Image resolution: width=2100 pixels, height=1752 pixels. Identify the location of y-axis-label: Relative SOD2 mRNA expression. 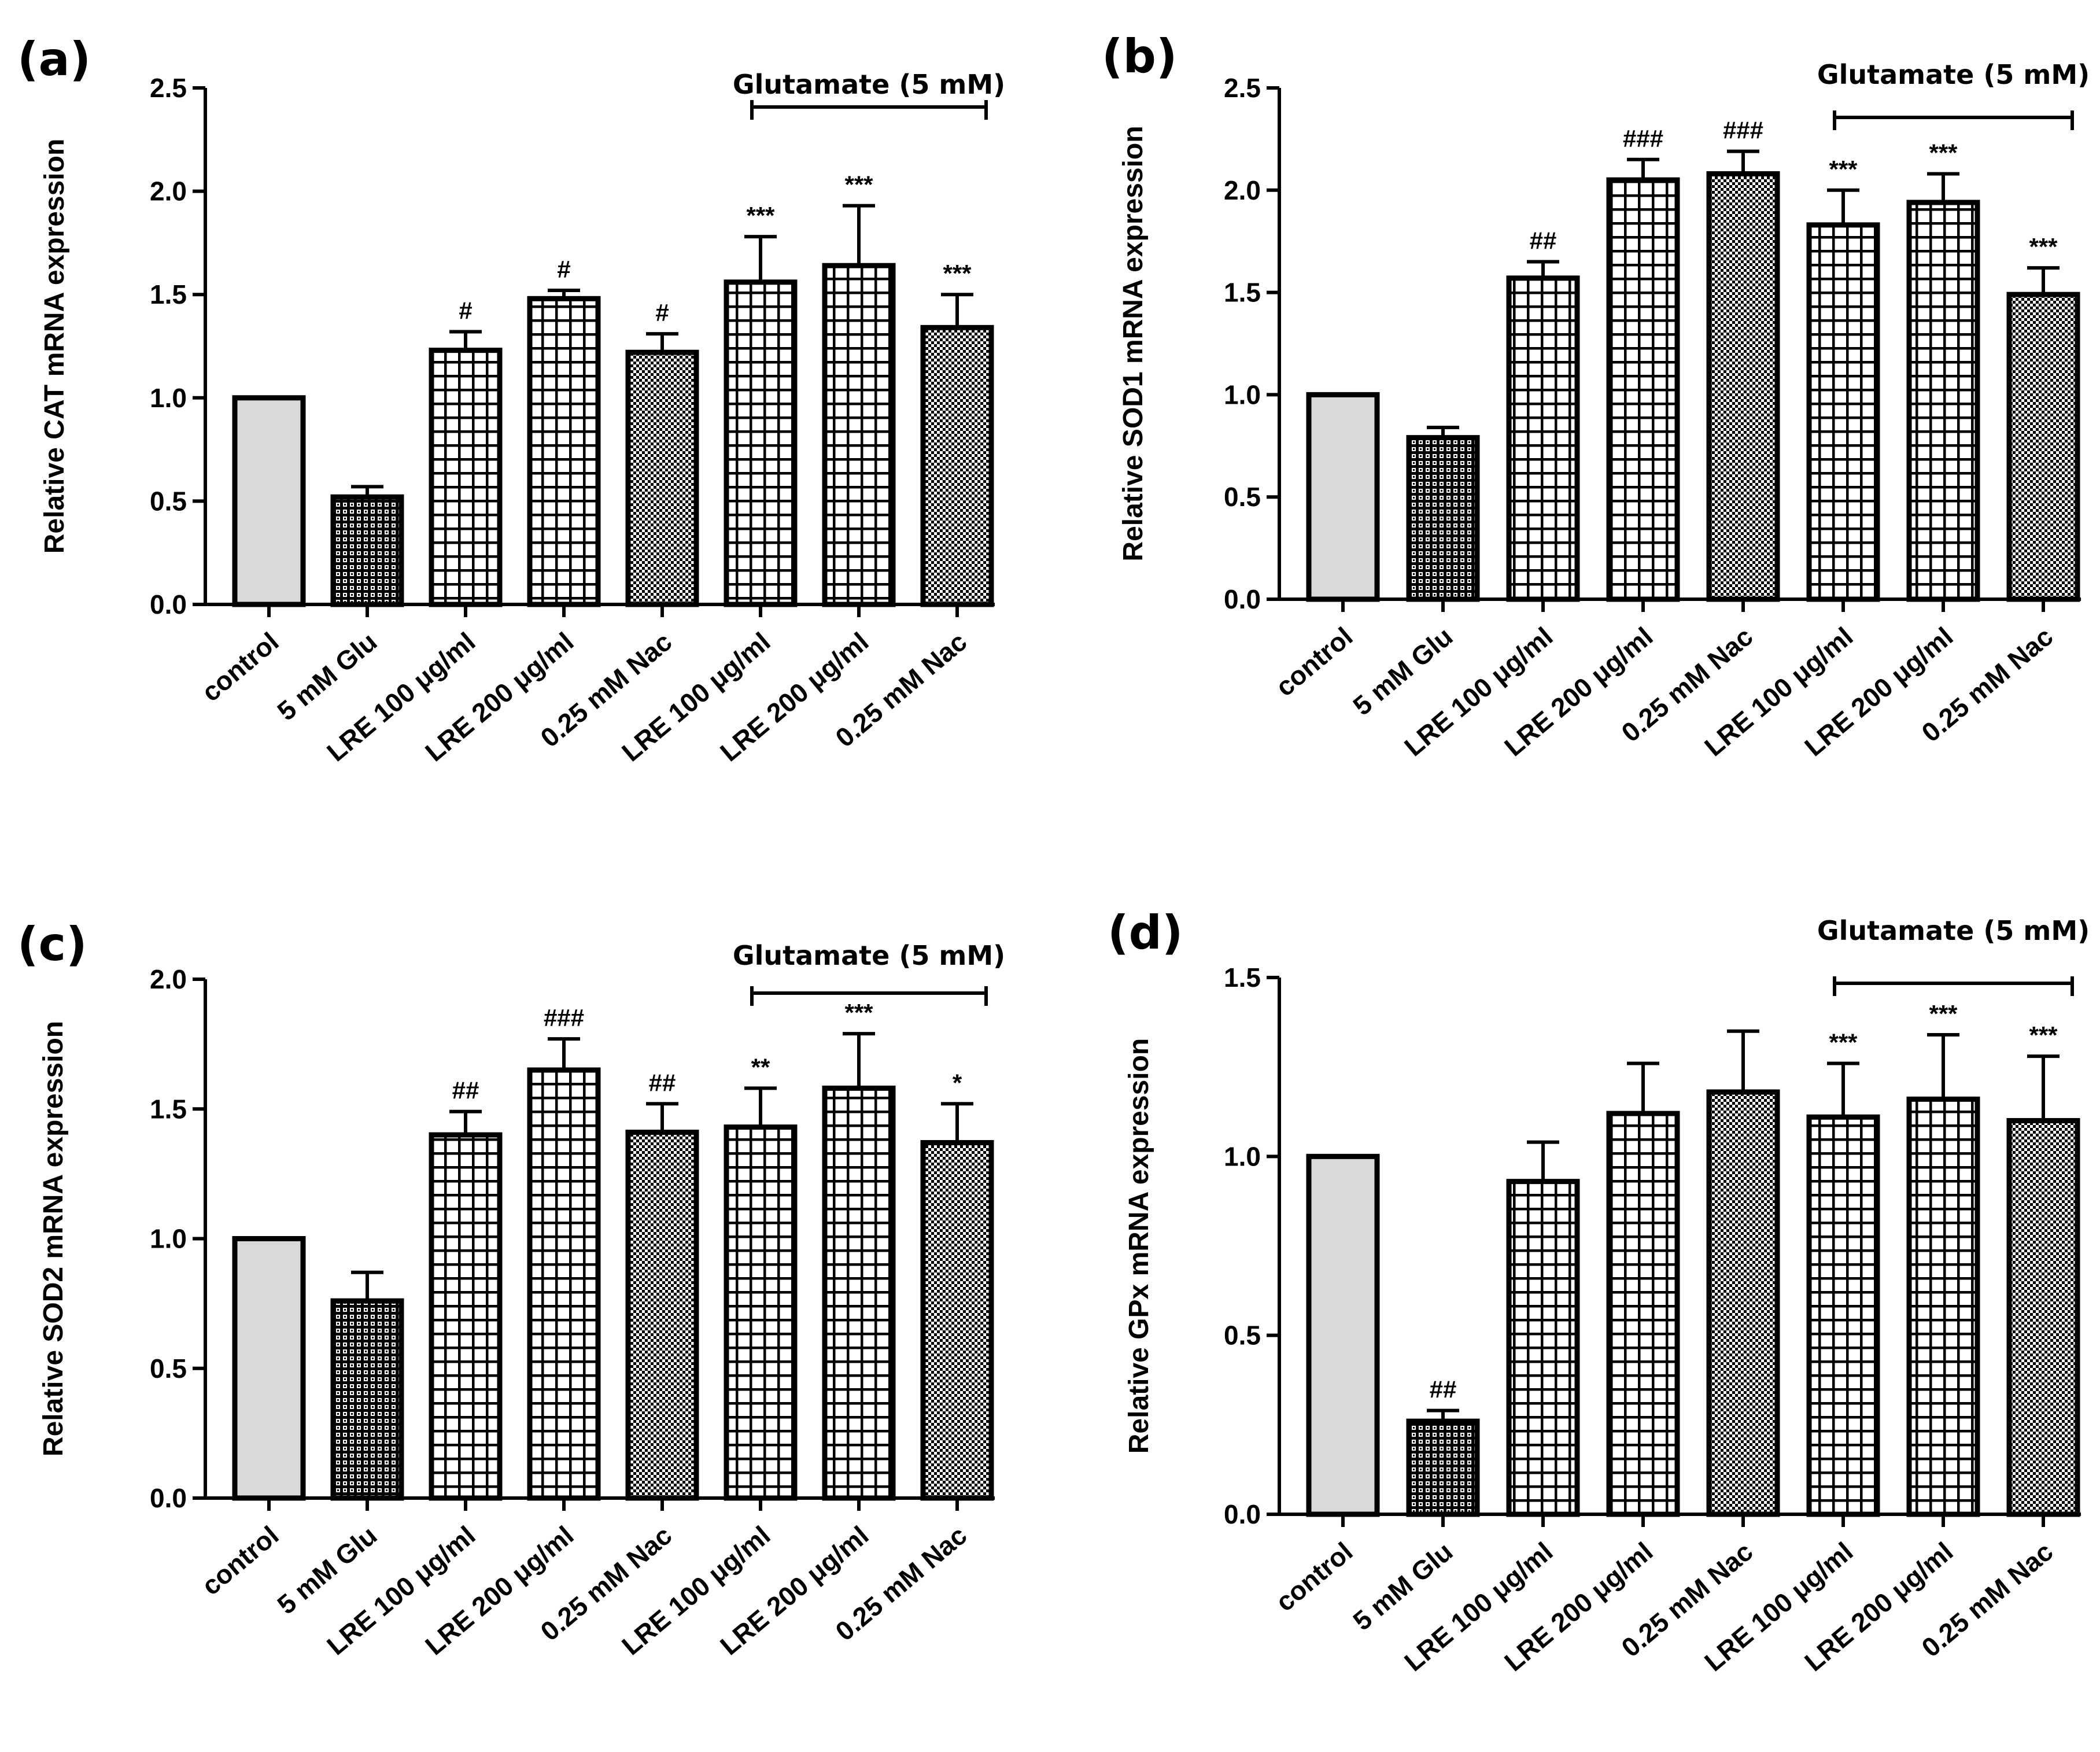
(53, 1238).